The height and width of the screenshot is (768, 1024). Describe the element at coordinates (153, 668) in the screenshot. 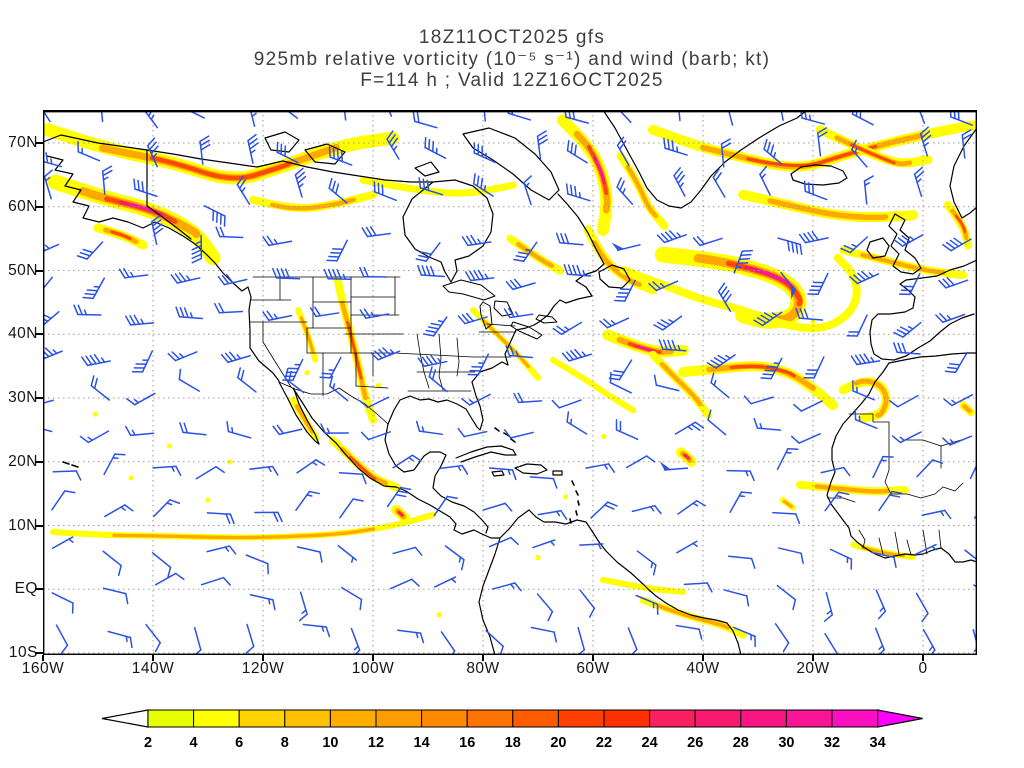

I see `lon-tick-label: 140W` at that location.